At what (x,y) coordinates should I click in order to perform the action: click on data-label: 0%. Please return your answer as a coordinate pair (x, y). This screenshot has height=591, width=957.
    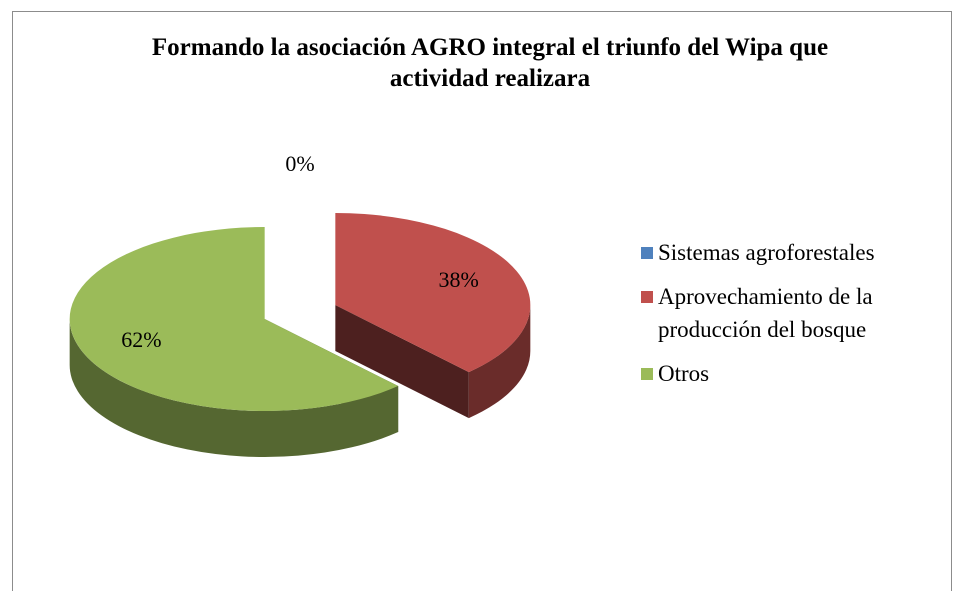
    Looking at the image, I should click on (299, 163).